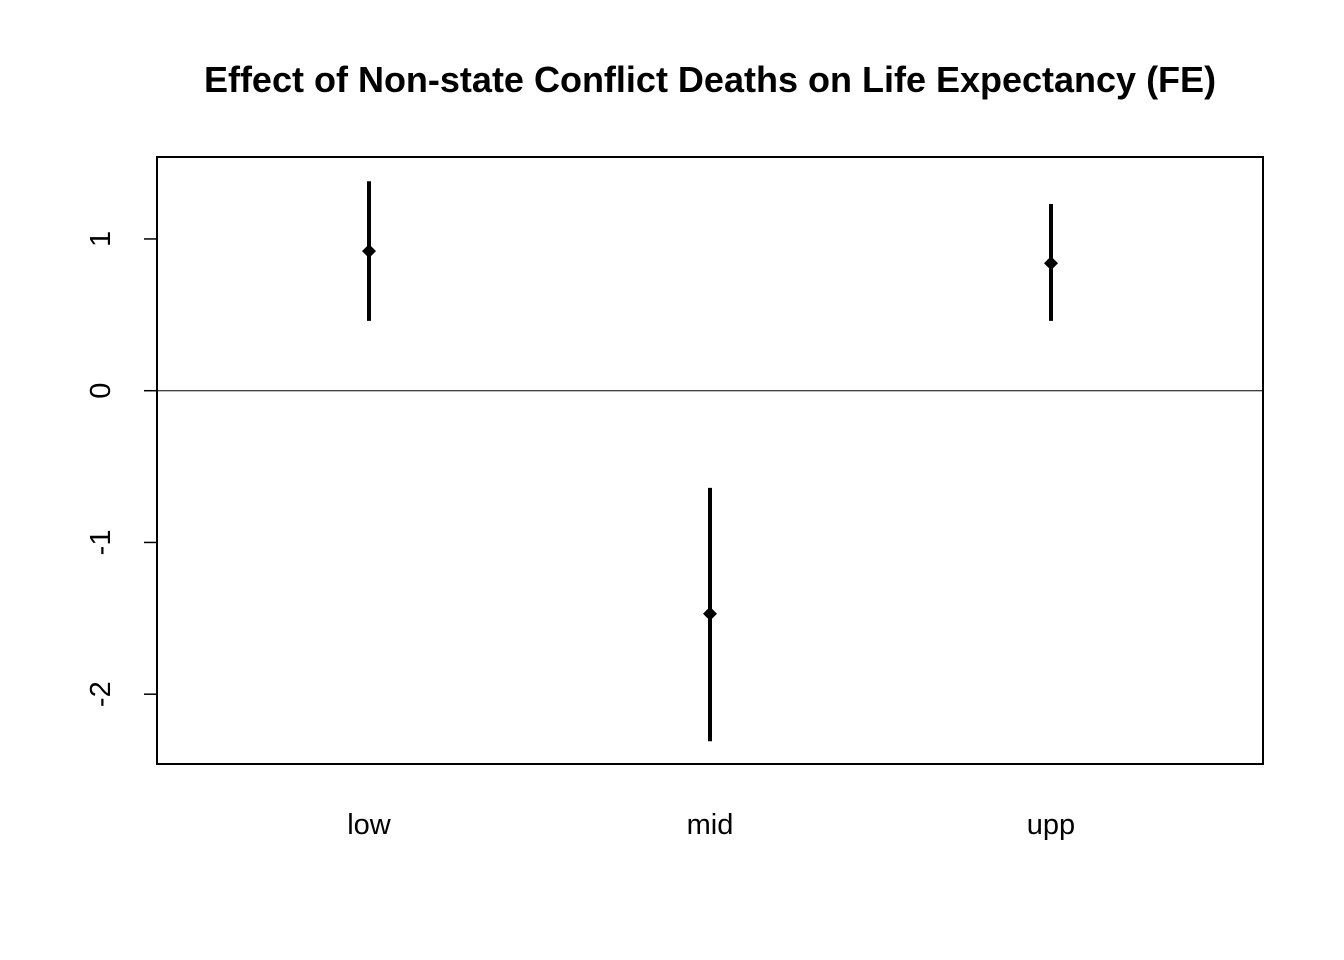 This screenshot has height=960, width=1344. I want to click on x-tick-label: upp, so click(1051, 825).